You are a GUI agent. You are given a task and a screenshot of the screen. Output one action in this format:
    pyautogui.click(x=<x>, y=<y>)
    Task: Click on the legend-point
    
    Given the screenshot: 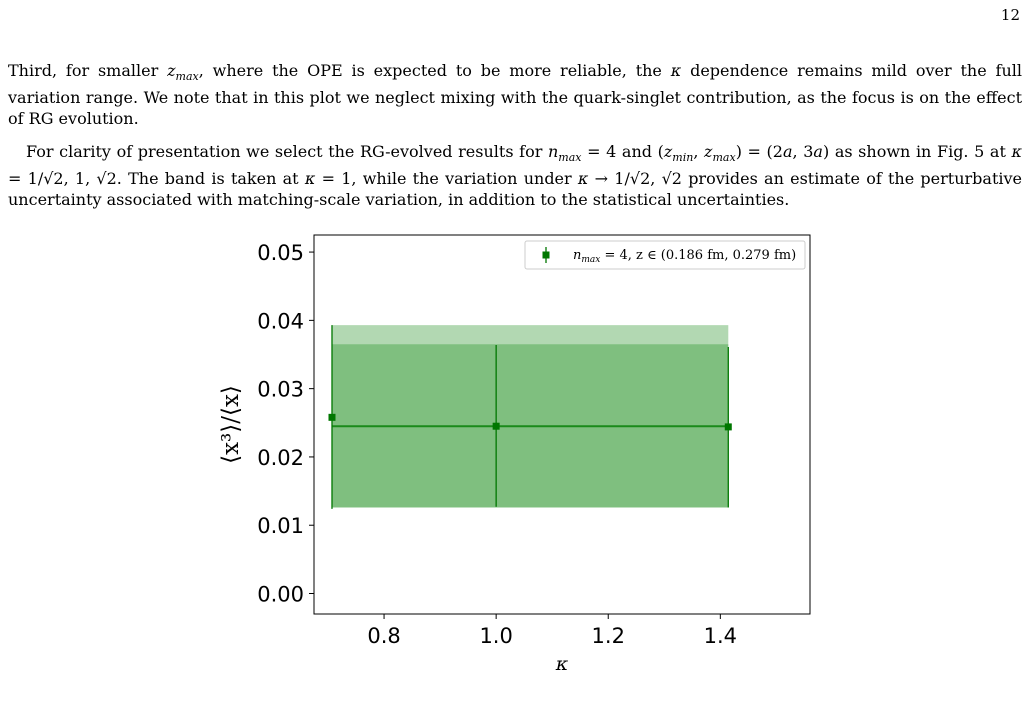 What is the action you would take?
    pyautogui.click(x=546, y=255)
    